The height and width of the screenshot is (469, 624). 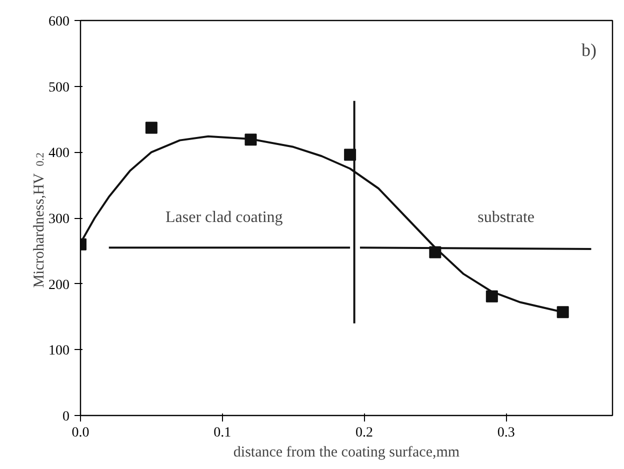 What do you see at coordinates (59, 88) in the screenshot?
I see `y-tick-label: 500` at bounding box center [59, 88].